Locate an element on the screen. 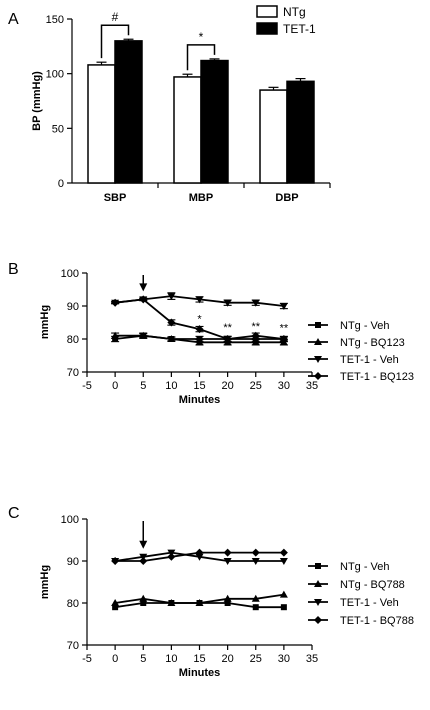 Image resolution: width=430 pixels, height=710 pixels. y-tick-label: 50 is located at coordinates (58, 129).